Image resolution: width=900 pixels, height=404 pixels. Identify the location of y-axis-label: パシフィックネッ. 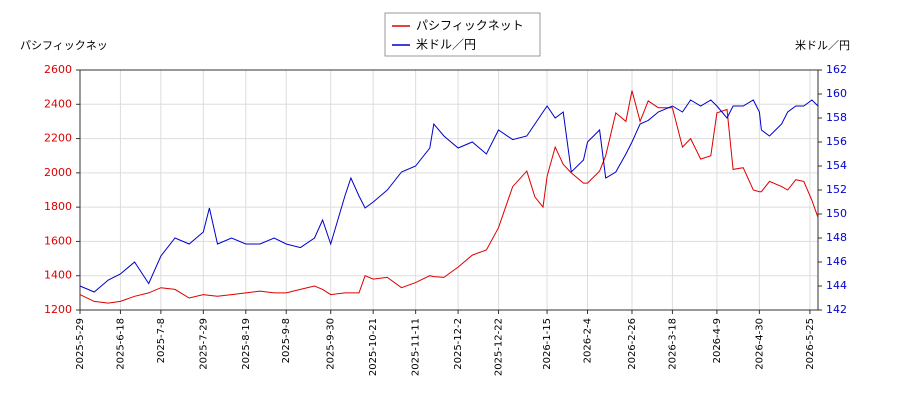
(64, 45).